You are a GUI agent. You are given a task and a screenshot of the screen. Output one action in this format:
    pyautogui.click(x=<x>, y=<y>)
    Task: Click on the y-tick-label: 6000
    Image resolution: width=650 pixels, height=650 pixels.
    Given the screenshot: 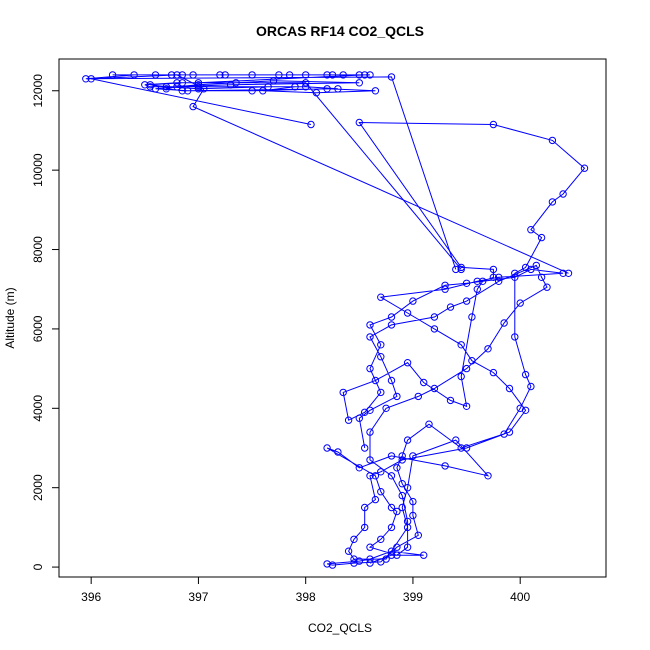 What is the action you would take?
    pyautogui.click(x=38, y=328)
    